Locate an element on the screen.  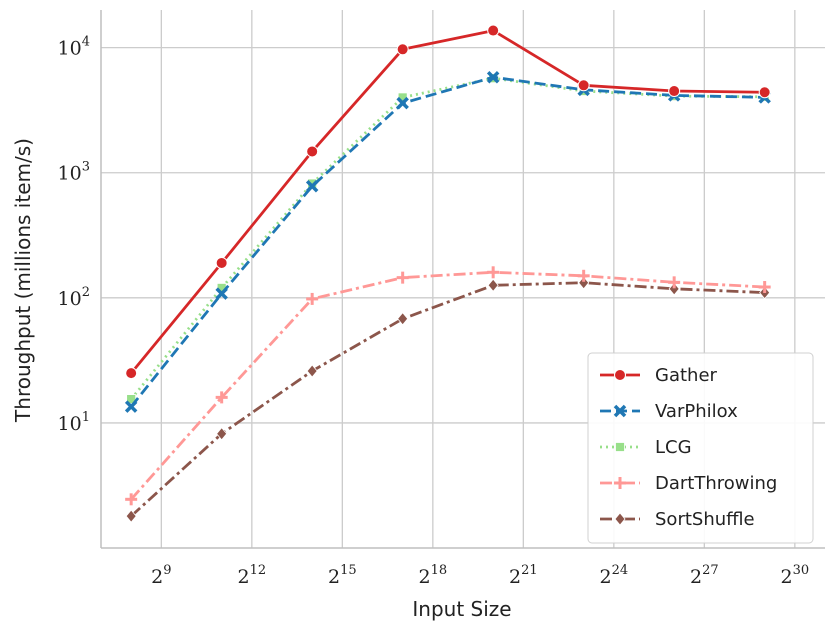
tick-exponent: 15 is located at coordinates (348, 570).